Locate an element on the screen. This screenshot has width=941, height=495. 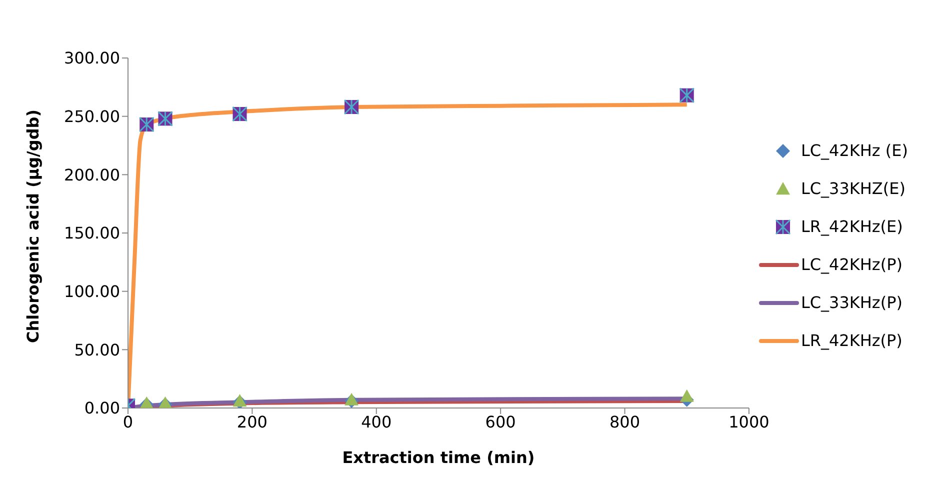
x-axis-title: Extraction time (min) is located at coordinates (438, 457).